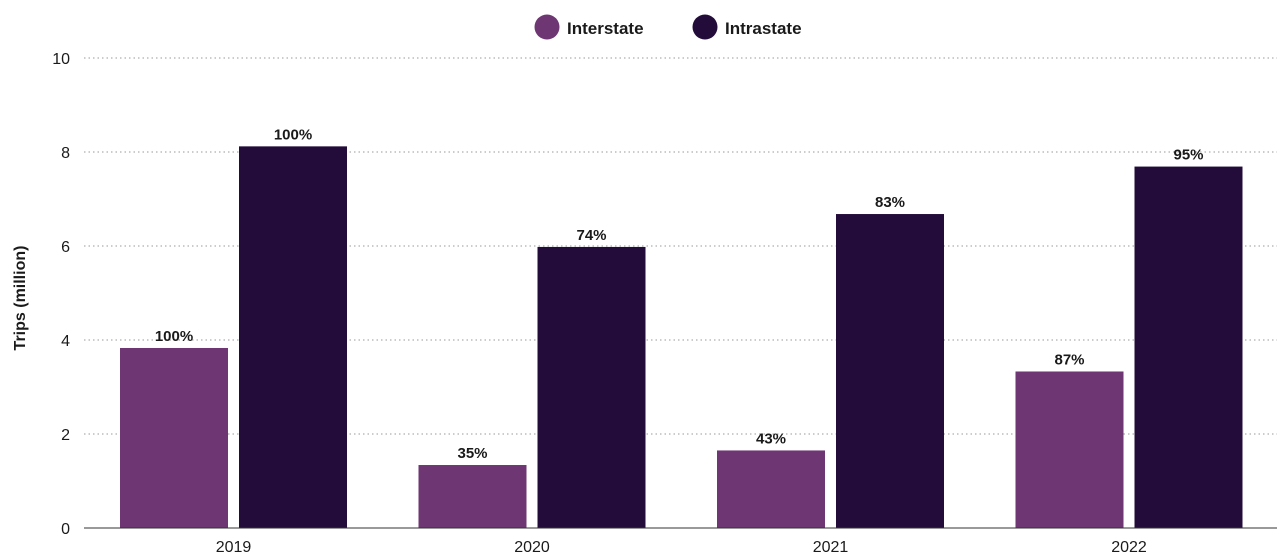  I want to click on x-tick-label: 2021, so click(831, 546).